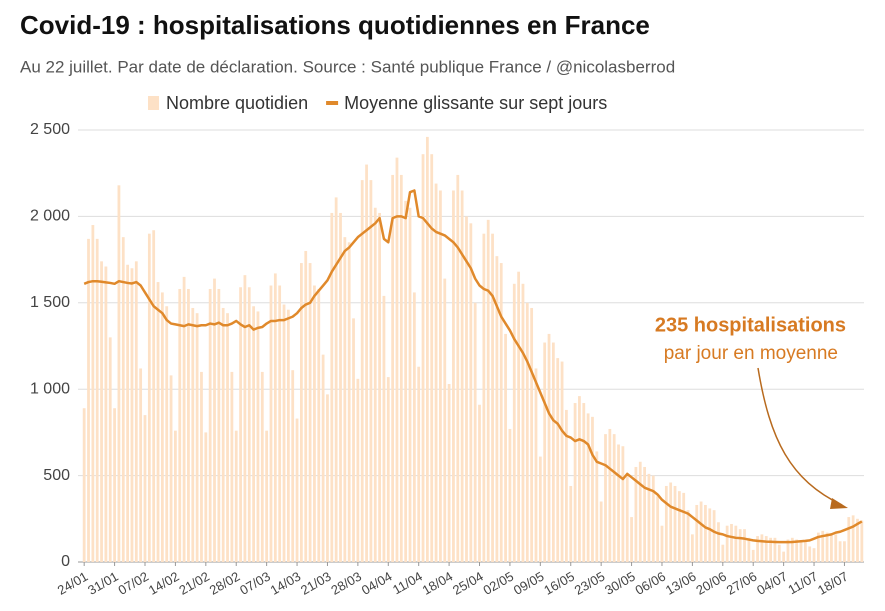 The width and height of the screenshot is (885, 611). Describe the element at coordinates (194, 583) in the screenshot. I see `x-tick-label: 21/02` at that location.